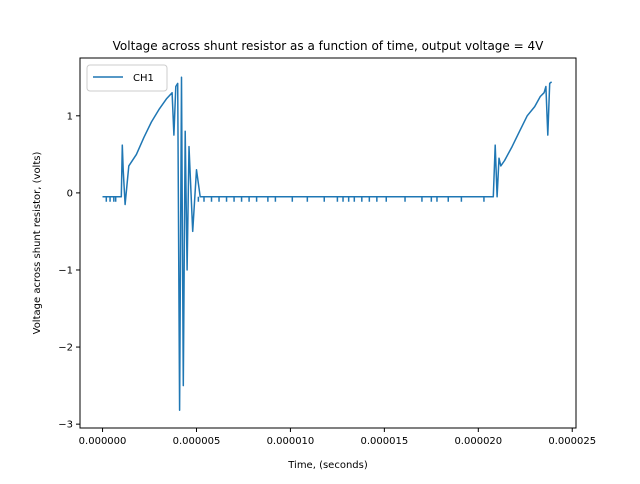 This screenshot has height=484, width=640. Describe the element at coordinates (291, 441) in the screenshot. I see `x-tick-label: 0.000010` at that location.